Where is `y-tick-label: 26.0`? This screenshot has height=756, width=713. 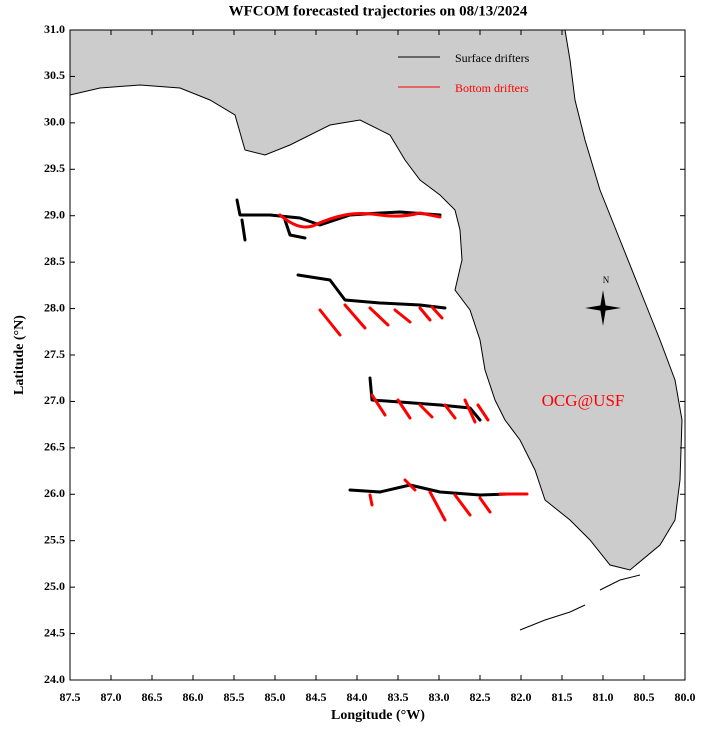
y-tick-label: 26.0 is located at coordinates (54, 493).